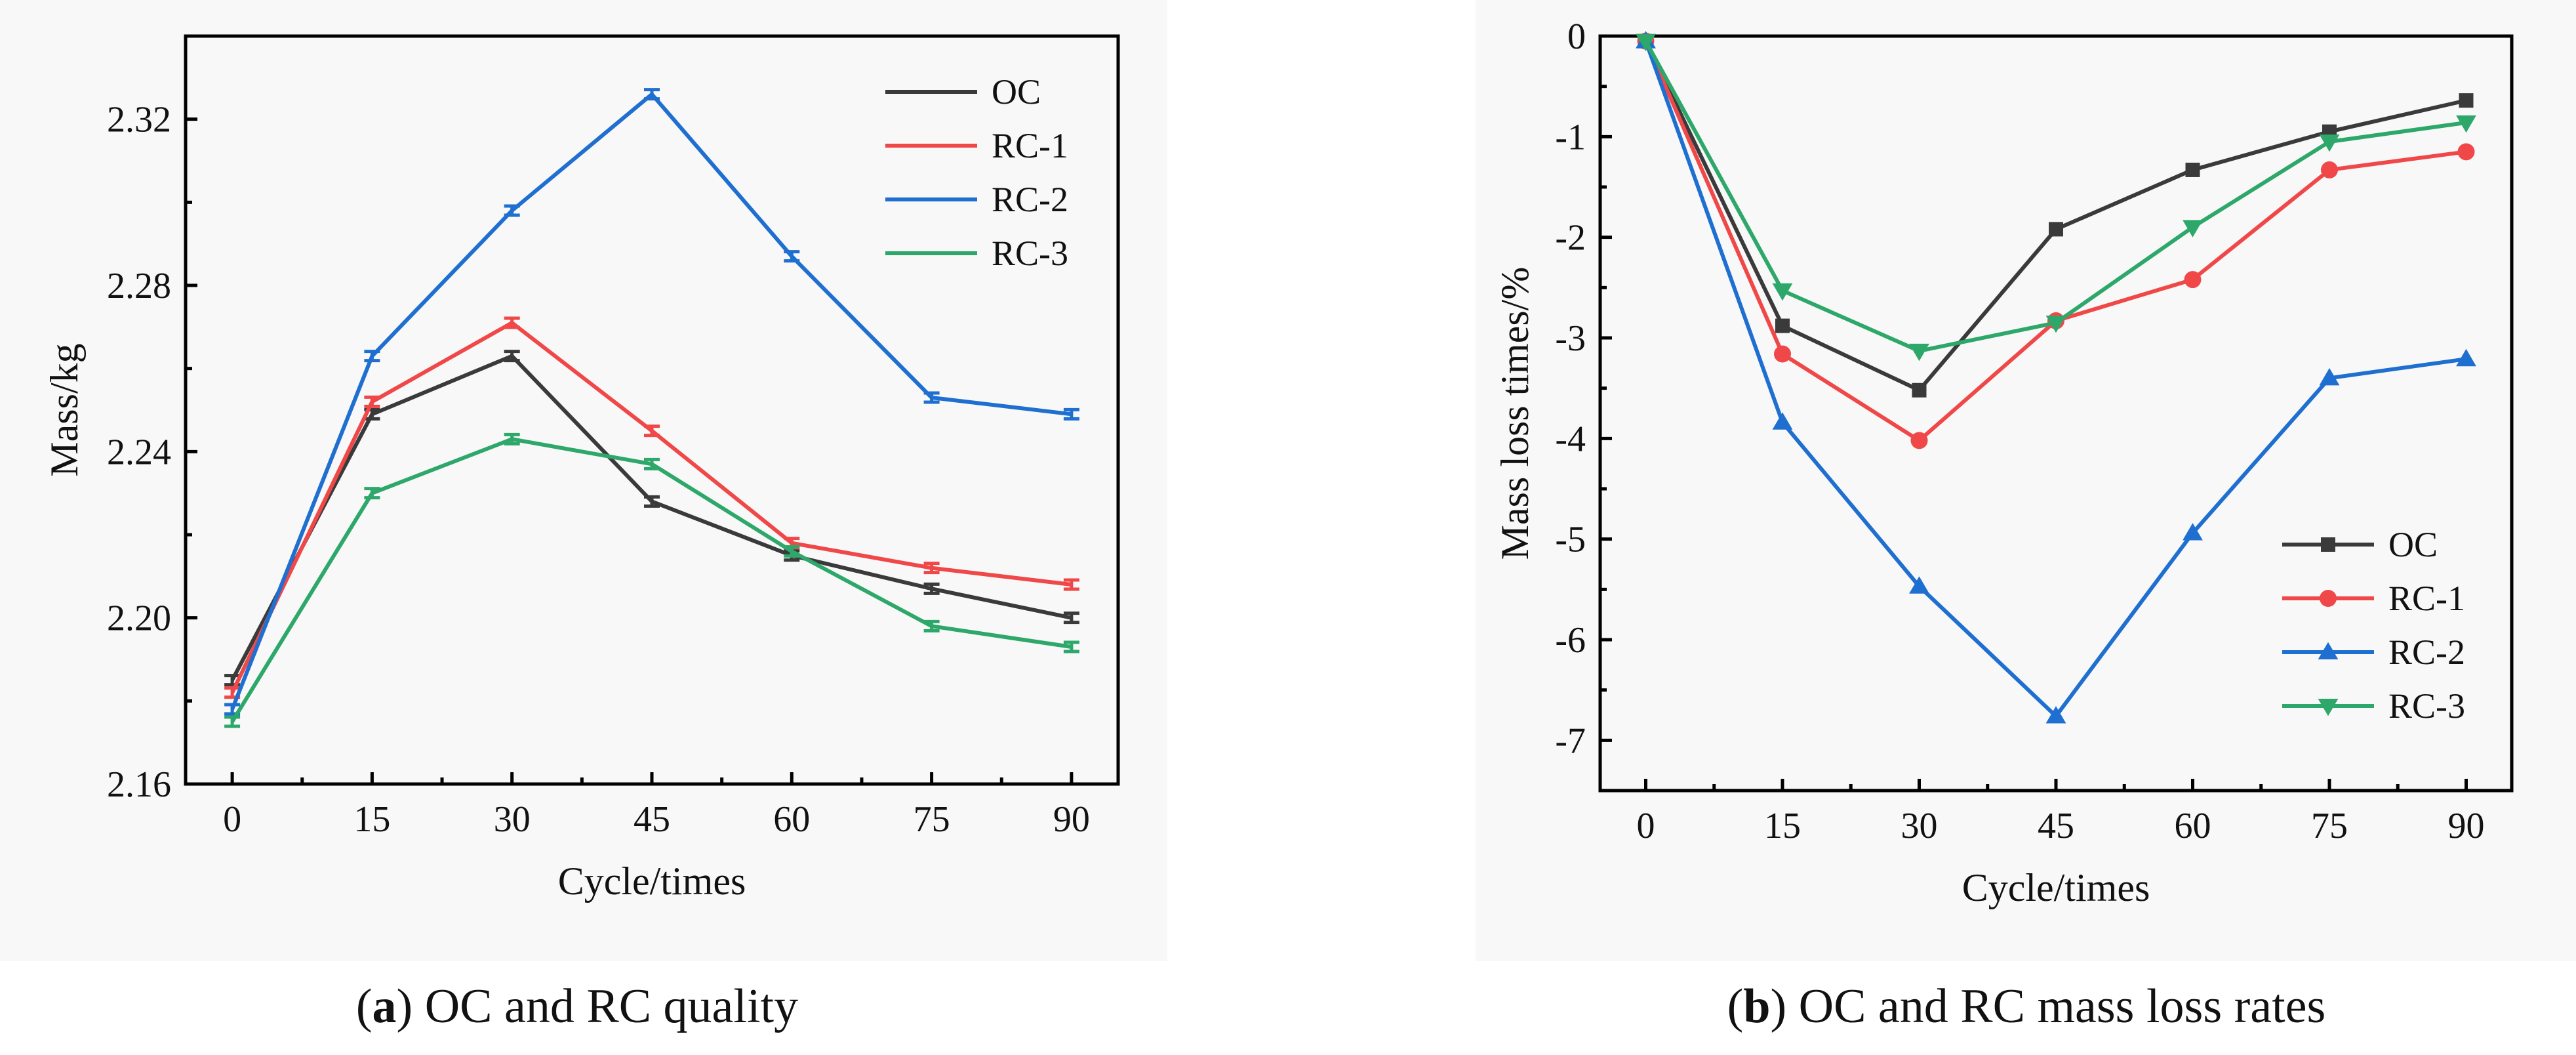 This screenshot has width=2576, height=1055. Describe the element at coordinates (139, 618) in the screenshot. I see `y-tick-label: 2.20` at that location.